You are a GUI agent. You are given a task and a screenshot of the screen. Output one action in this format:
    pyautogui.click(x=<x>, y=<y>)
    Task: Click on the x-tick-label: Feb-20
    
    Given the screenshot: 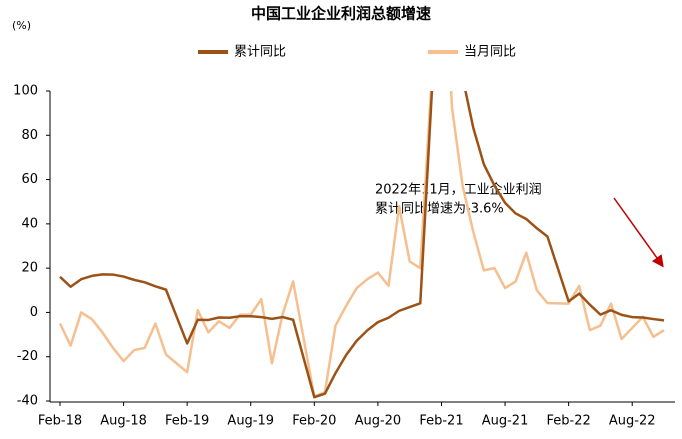 What is the action you would take?
    pyautogui.click(x=314, y=421)
    